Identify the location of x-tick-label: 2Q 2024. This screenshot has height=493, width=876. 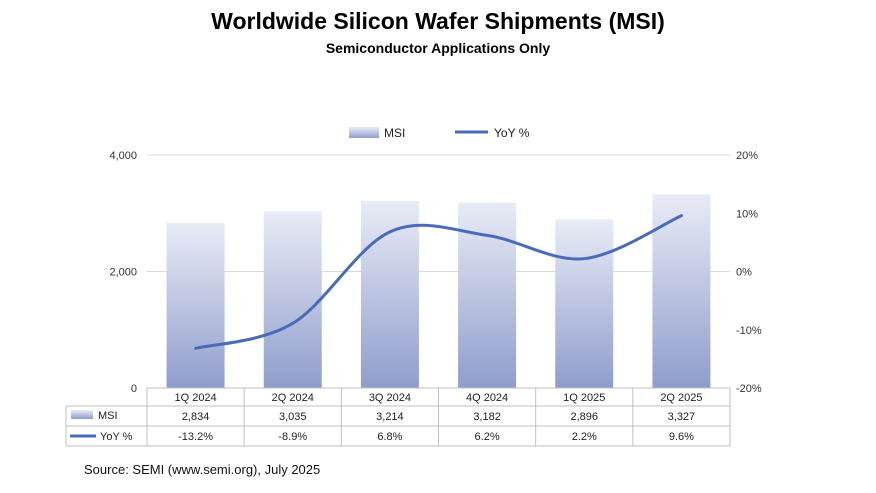
(293, 398).